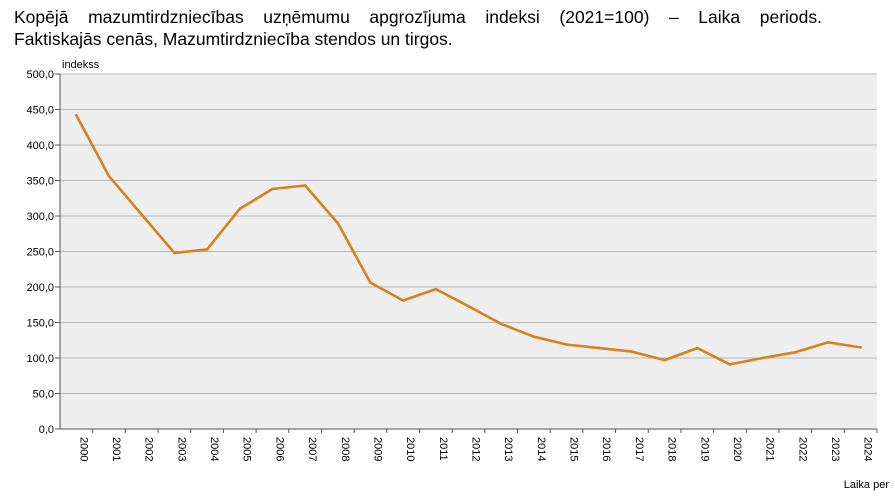 This screenshot has width=895, height=502. Describe the element at coordinates (181, 449) in the screenshot. I see `x-tick-label: 2003` at that location.